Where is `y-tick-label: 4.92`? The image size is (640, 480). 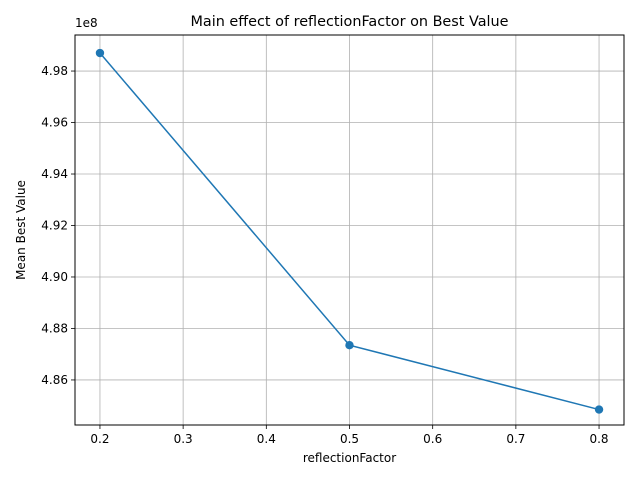 y-tick-label: 4.92 is located at coordinates (54, 225).